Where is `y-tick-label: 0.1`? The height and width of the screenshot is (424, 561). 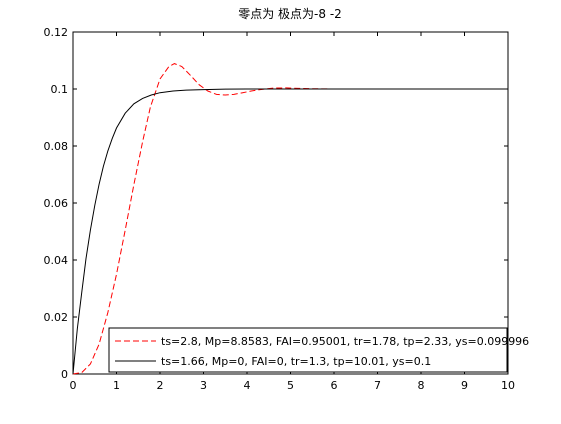 y-tick-label: 0.1 is located at coordinates (60, 89).